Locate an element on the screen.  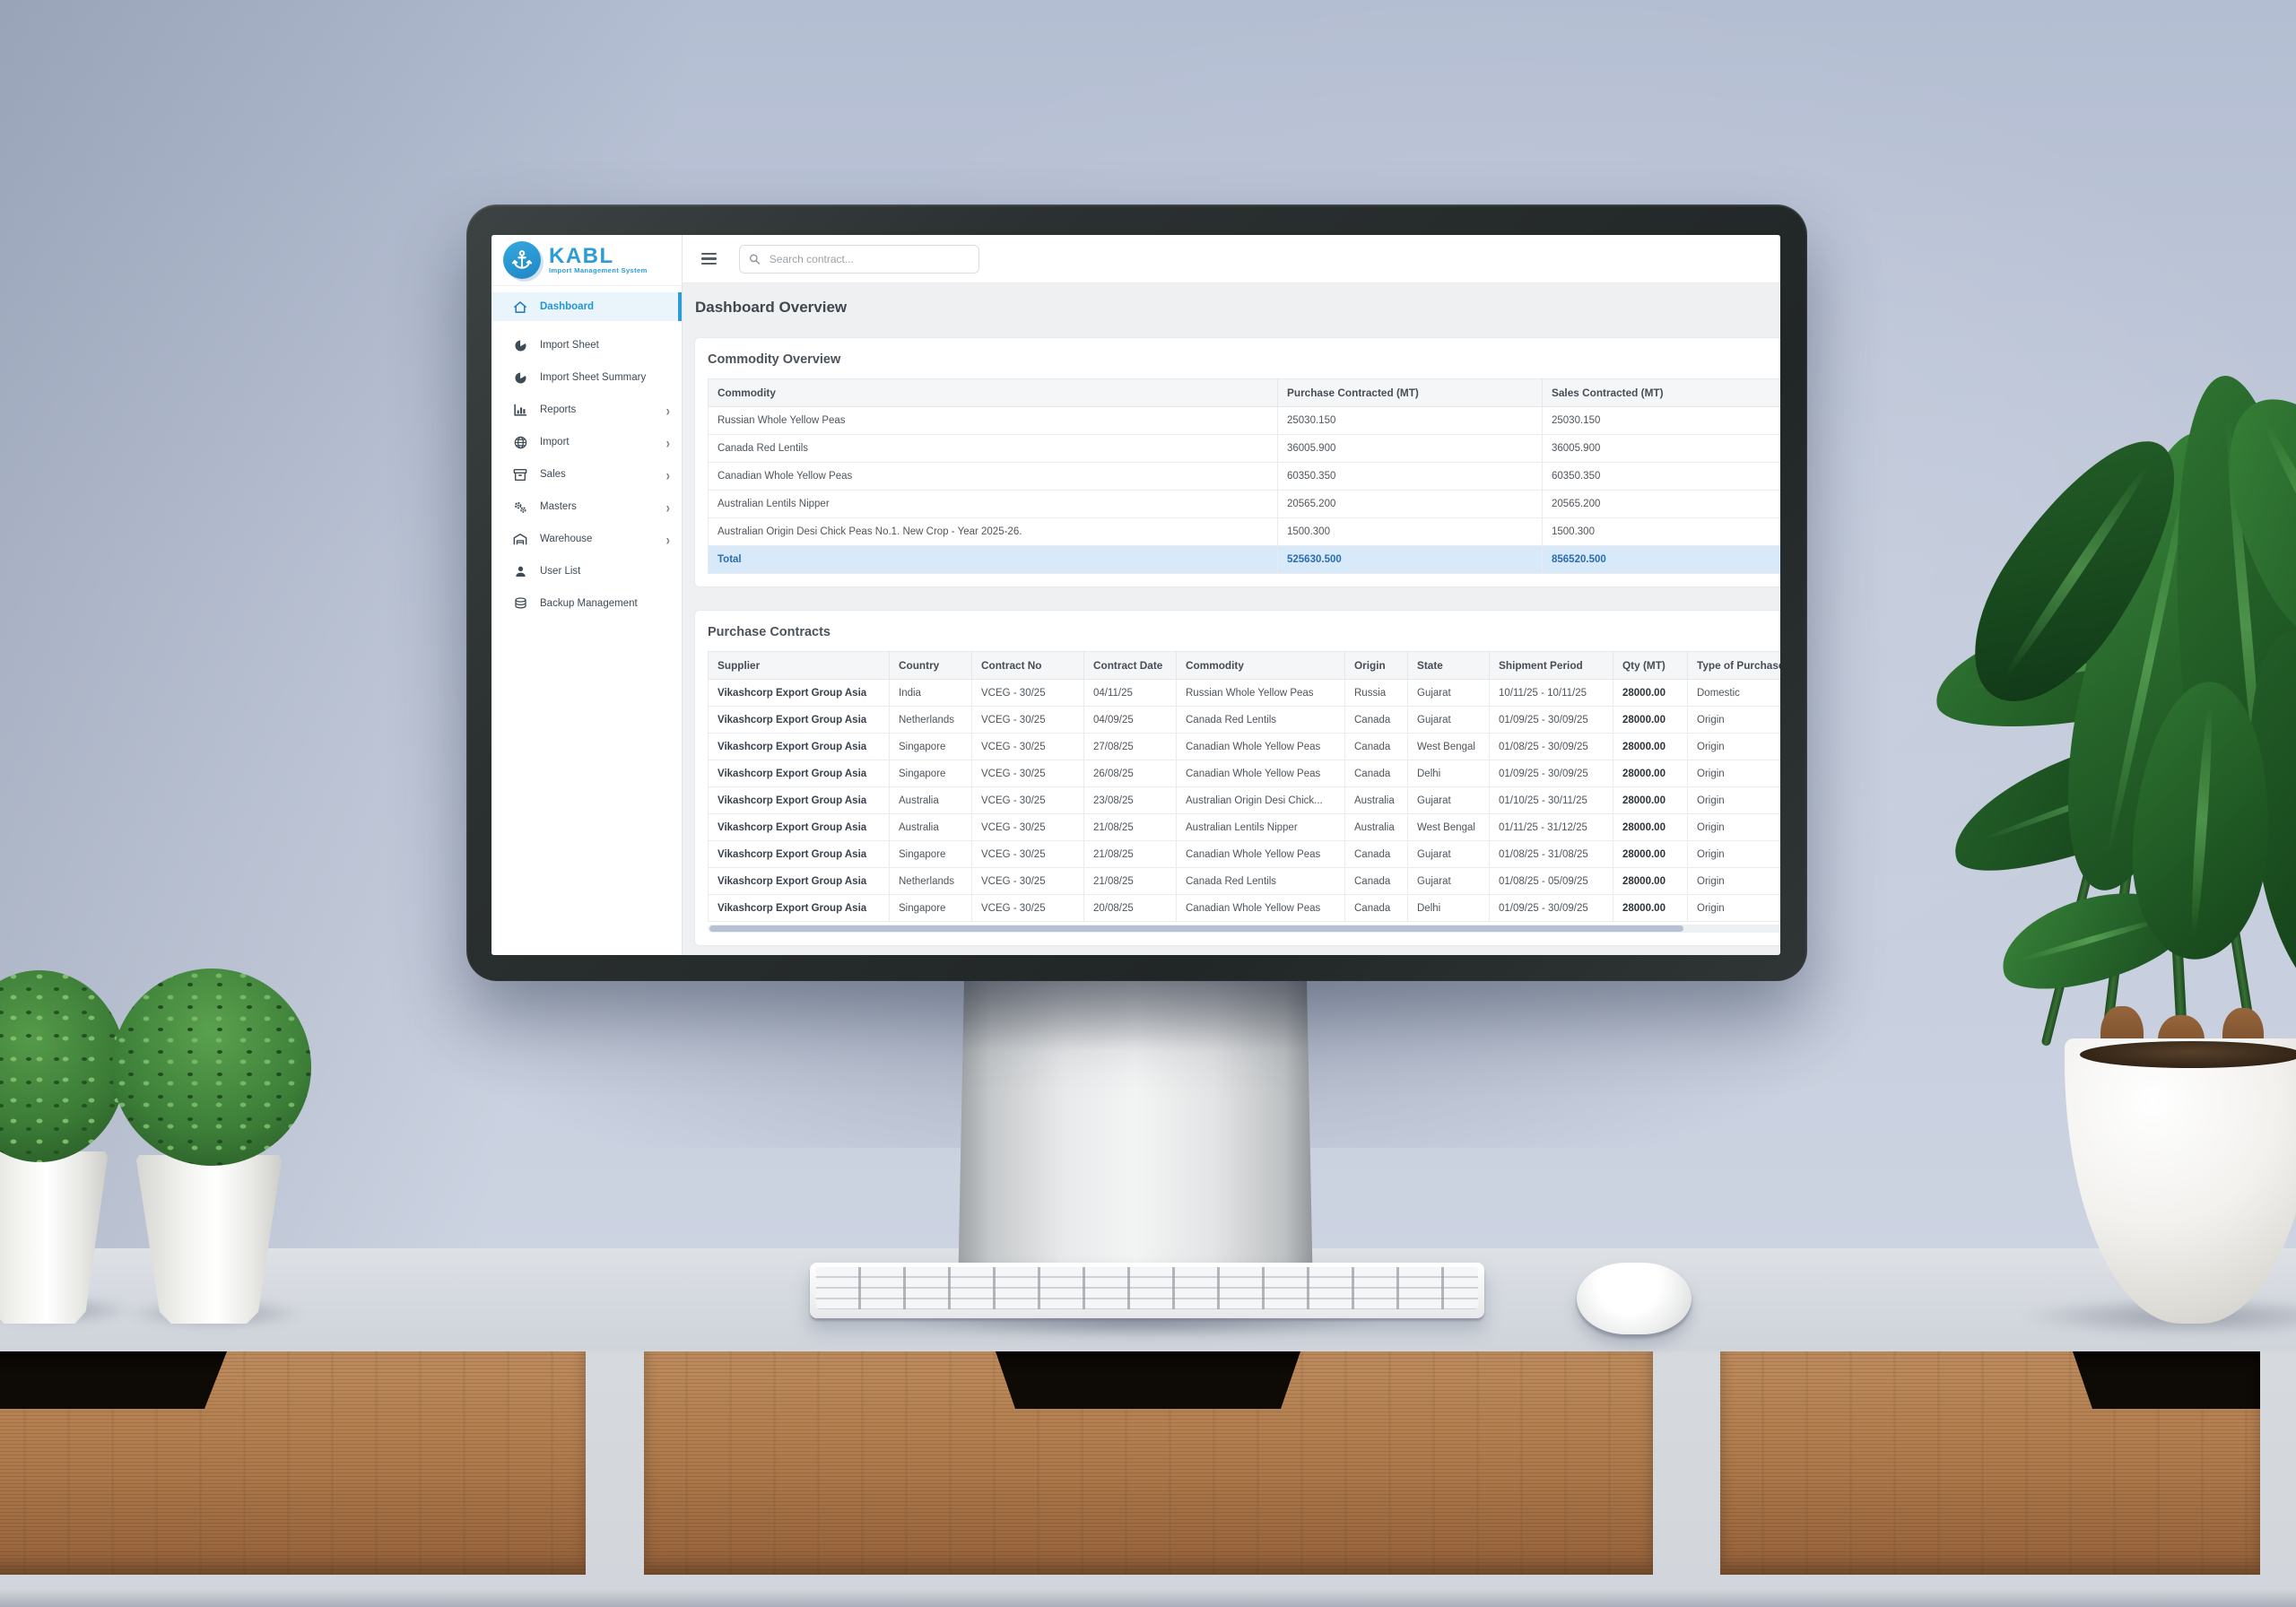
origin-cell: Australia is located at coordinates (1376, 800).